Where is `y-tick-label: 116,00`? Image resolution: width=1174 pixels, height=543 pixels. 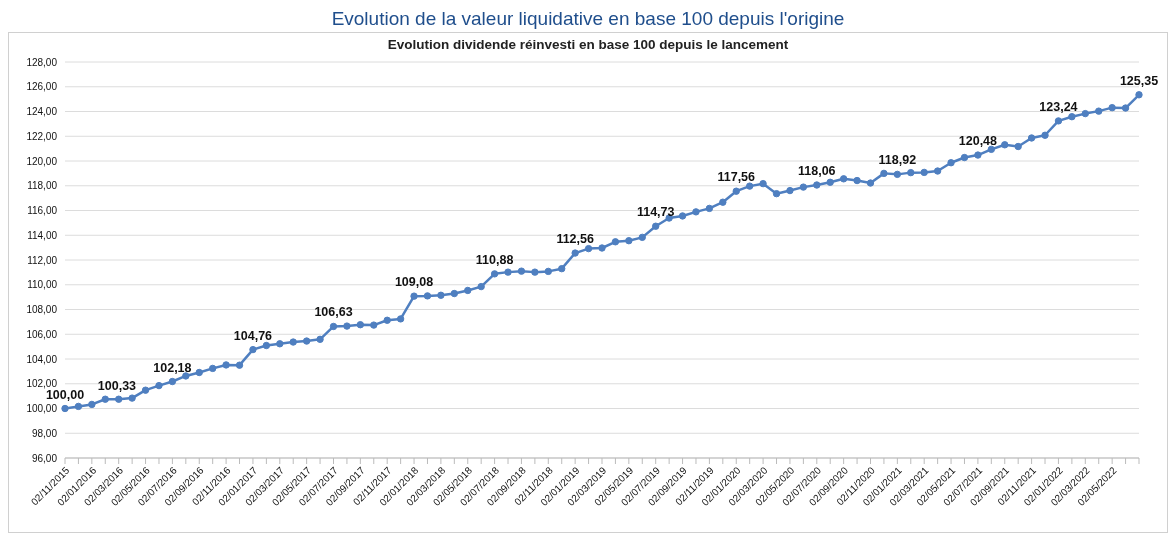
y-tick-label: 116,00 is located at coordinates (42, 211).